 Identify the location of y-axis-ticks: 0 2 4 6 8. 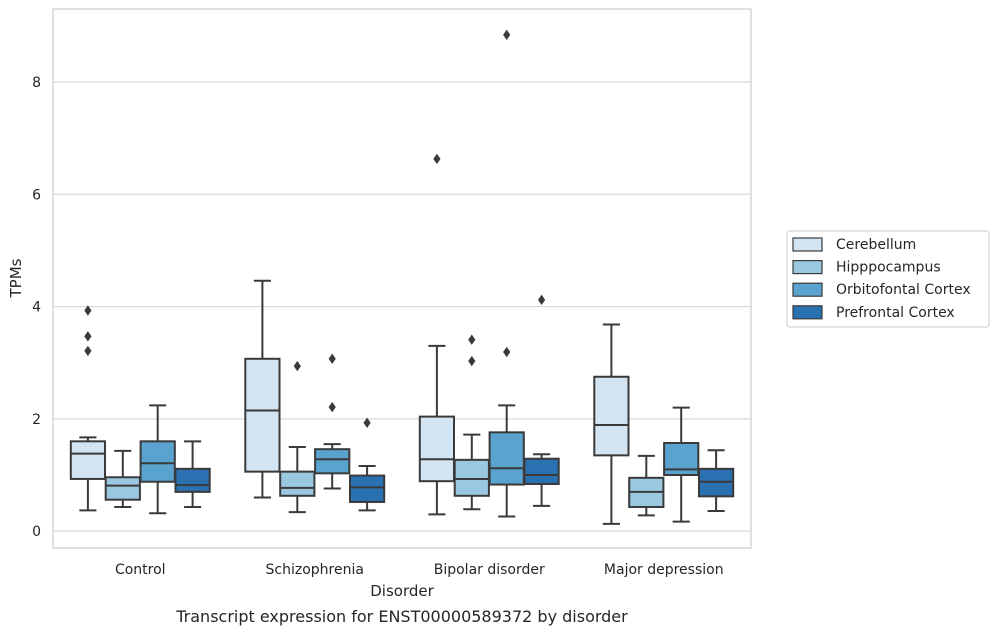
(36, 307).